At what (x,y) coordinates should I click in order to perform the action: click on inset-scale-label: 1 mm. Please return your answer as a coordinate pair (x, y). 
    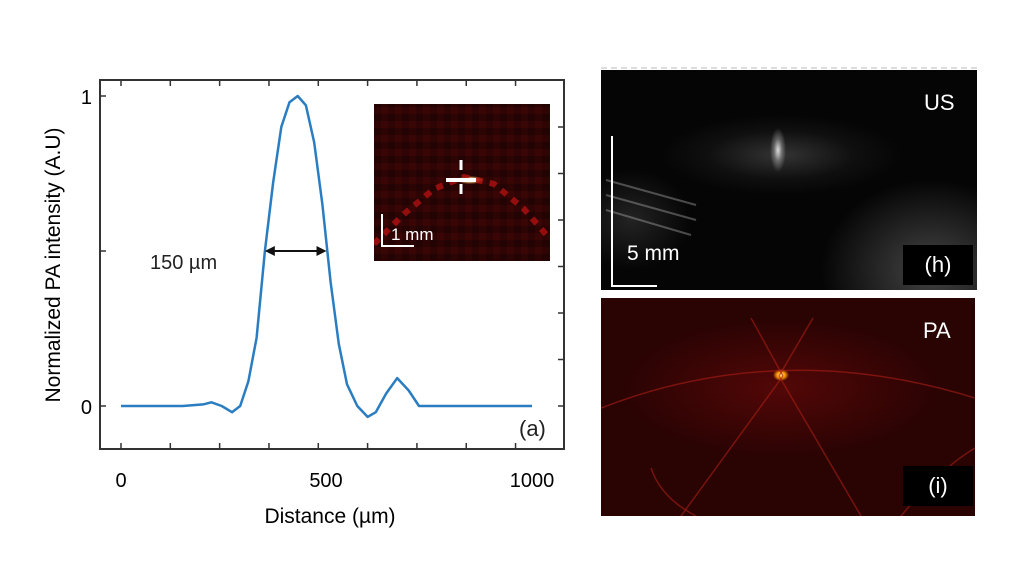
    Looking at the image, I should click on (412, 234).